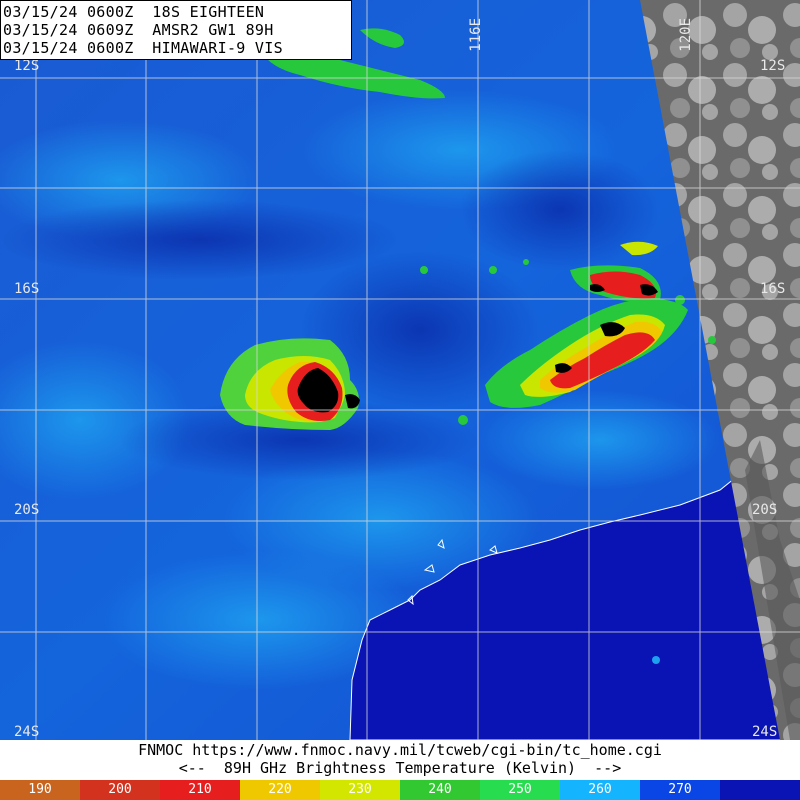 Image resolution: width=800 pixels, height=800 pixels. Describe the element at coordinates (452, 572) in the screenshot. I see `islands` at that location.